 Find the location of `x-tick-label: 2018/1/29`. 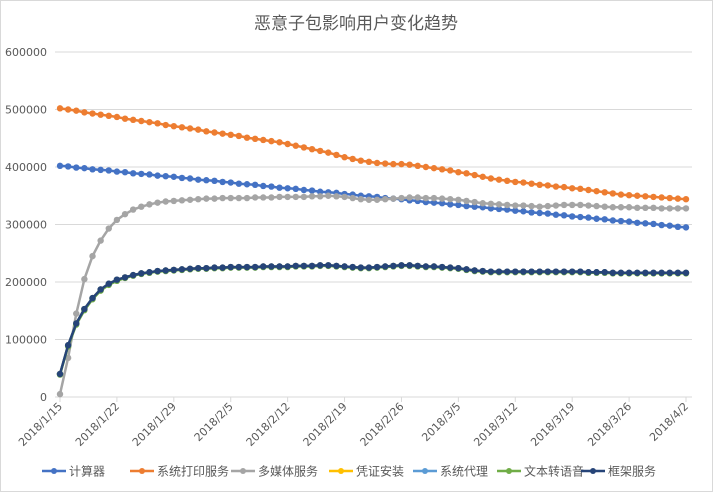

x-tick-label: 2018/1/29 is located at coordinates (154, 424).